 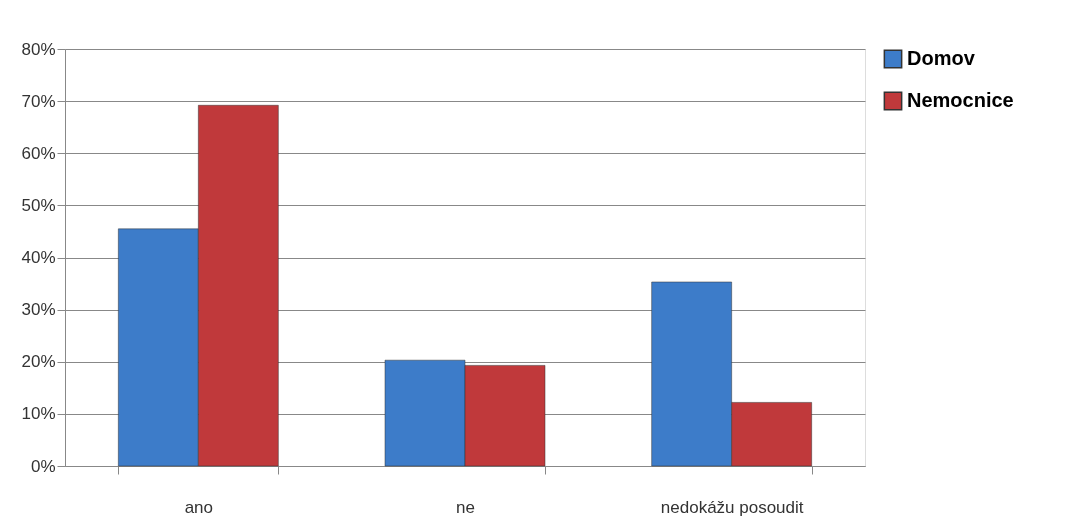 What do you see at coordinates (38, 257) in the screenshot?
I see `y-tick-label: 40%` at bounding box center [38, 257].